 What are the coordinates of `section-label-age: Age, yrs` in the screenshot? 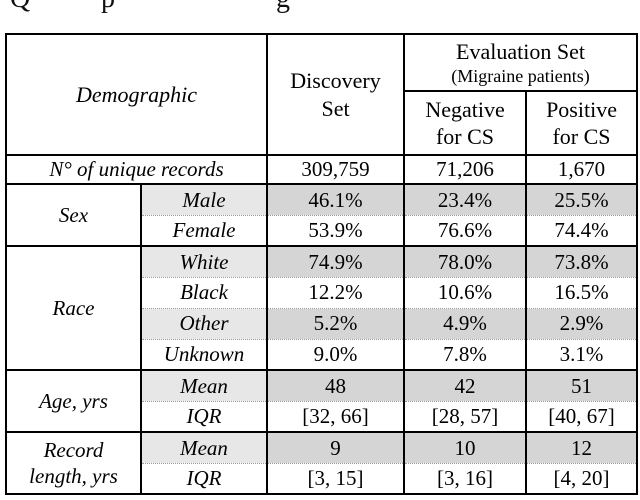 It's located at (73, 400).